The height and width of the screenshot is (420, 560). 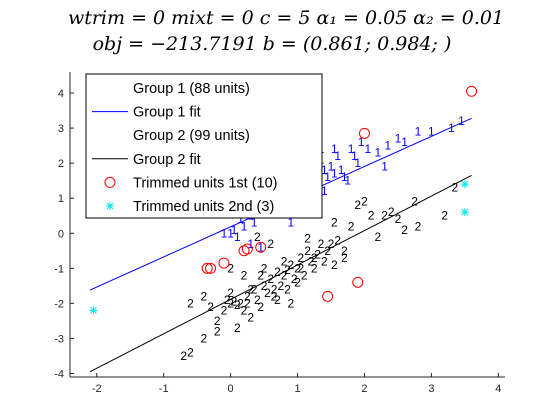 I want to click on y-tick-label: 2, so click(x=61, y=164).